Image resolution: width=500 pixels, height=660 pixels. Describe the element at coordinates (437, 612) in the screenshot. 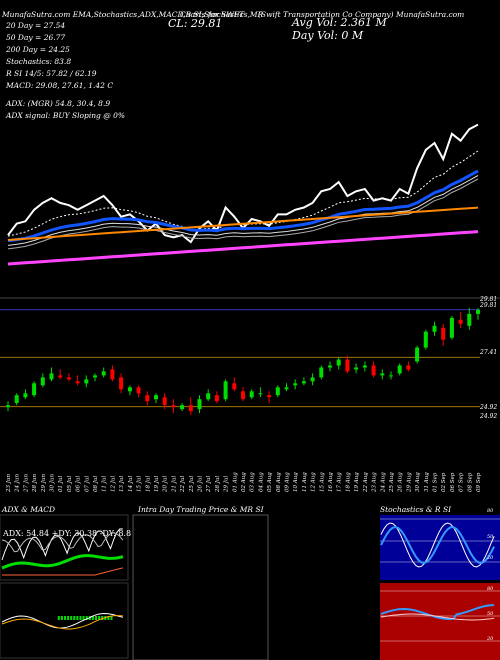

I see `rsi-line` at that location.